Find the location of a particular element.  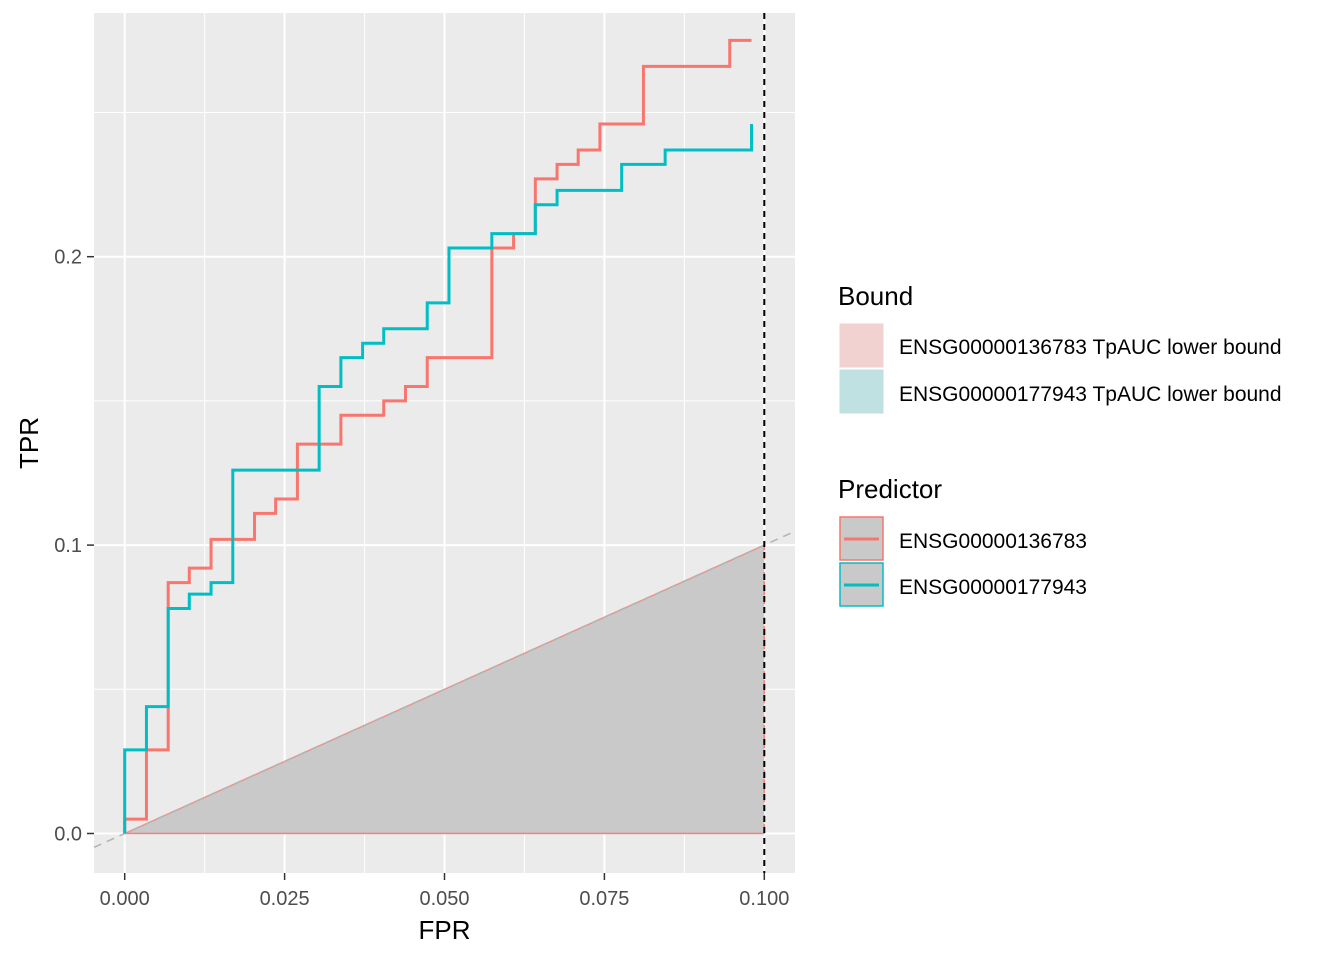

x-tick-label: 0.075 is located at coordinates (604, 899).